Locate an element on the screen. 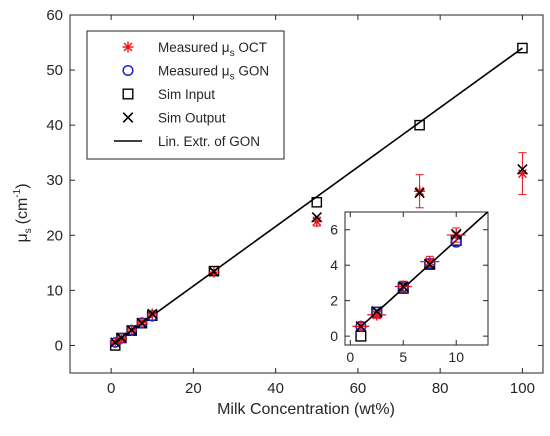 This screenshot has height=436, width=550. inset-plot-area: 0 5 10 0 2 4 6 is located at coordinates (409, 288).